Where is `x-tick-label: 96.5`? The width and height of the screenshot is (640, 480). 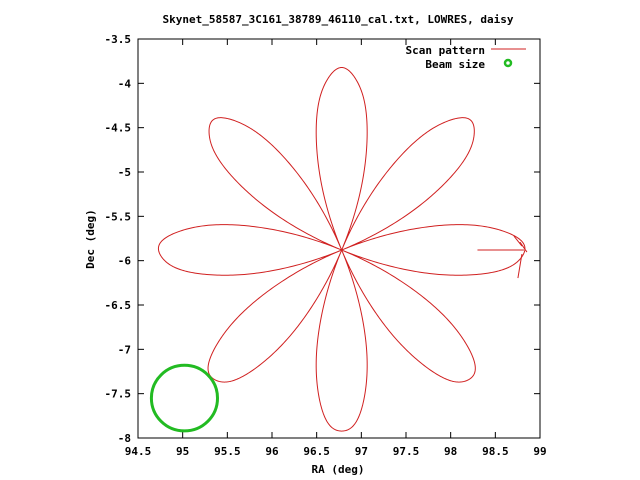
x-tick-label: 96.5 is located at coordinates (316, 451).